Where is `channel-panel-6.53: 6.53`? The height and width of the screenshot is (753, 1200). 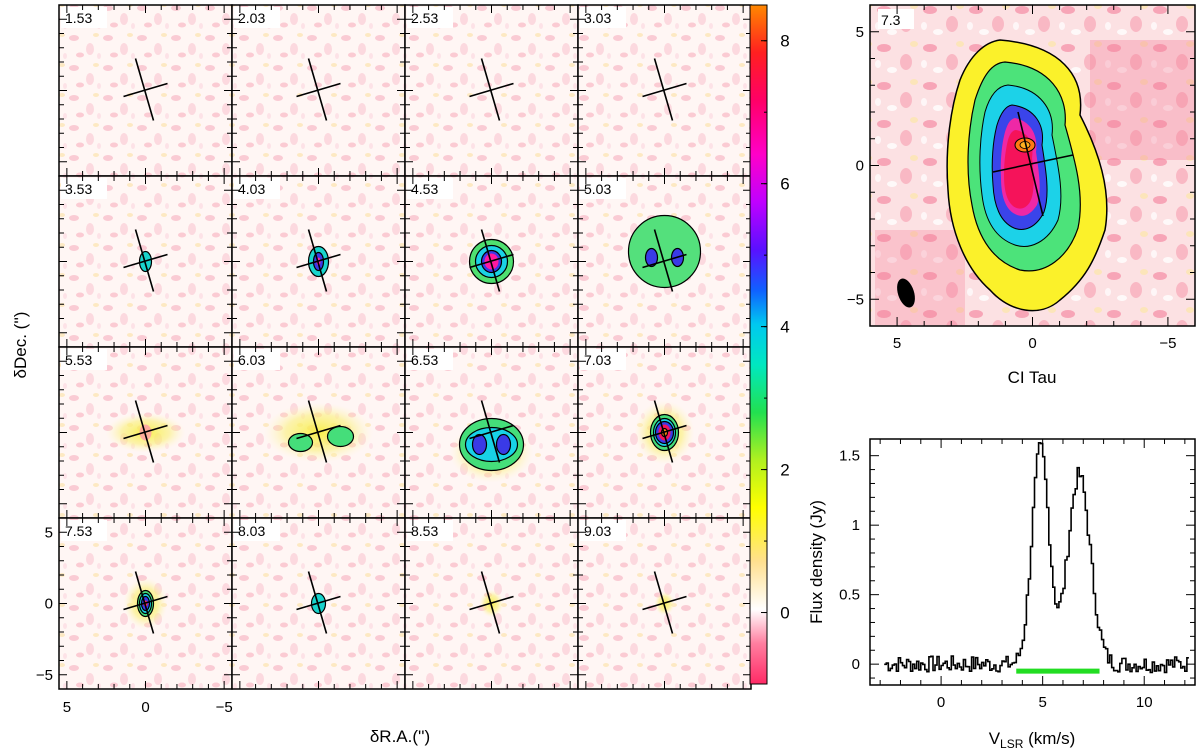 channel-panel-6.53: 6.53 is located at coordinates (491, 432).